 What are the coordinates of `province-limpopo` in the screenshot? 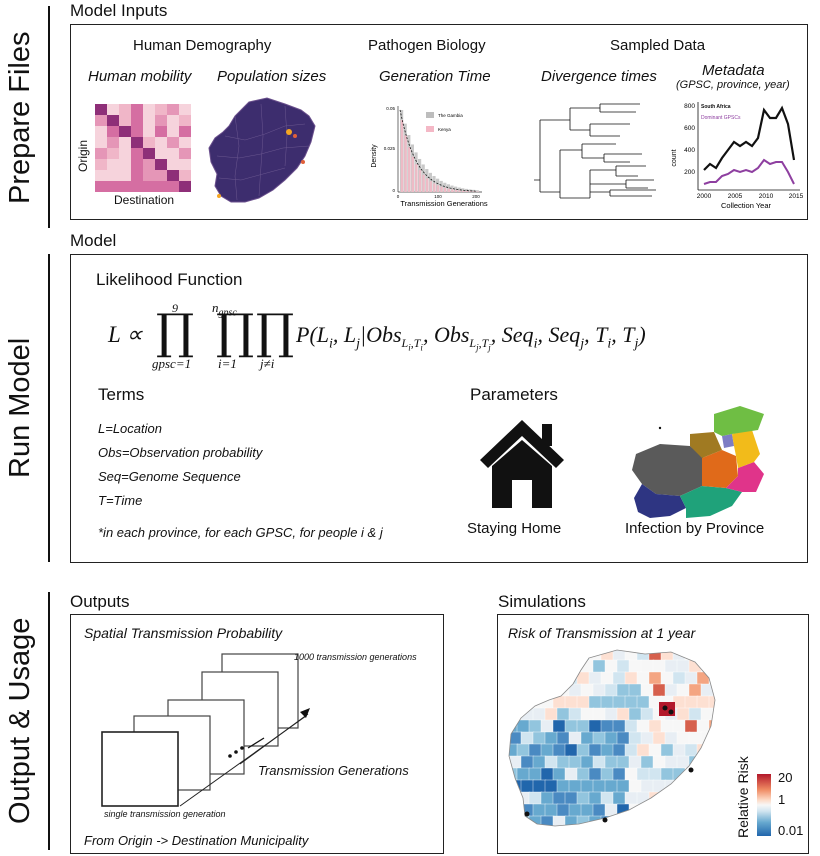 It's located at (739, 421).